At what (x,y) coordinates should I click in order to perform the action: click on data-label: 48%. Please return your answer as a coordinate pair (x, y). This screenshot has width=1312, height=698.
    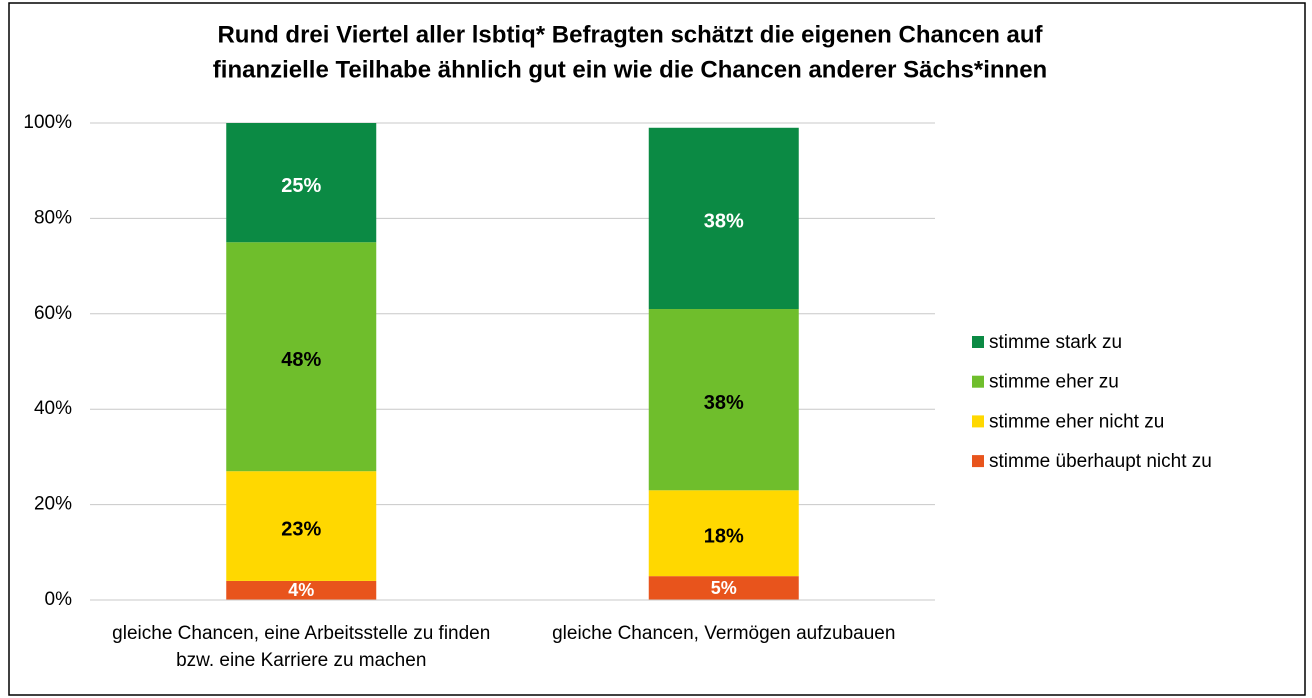
    Looking at the image, I should click on (301, 360).